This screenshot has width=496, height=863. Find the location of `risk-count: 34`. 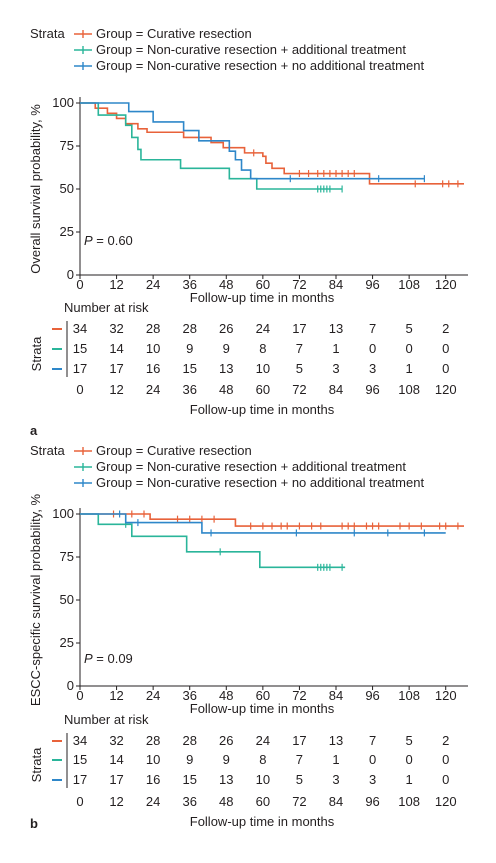

risk-count: 34 is located at coordinates (80, 740).